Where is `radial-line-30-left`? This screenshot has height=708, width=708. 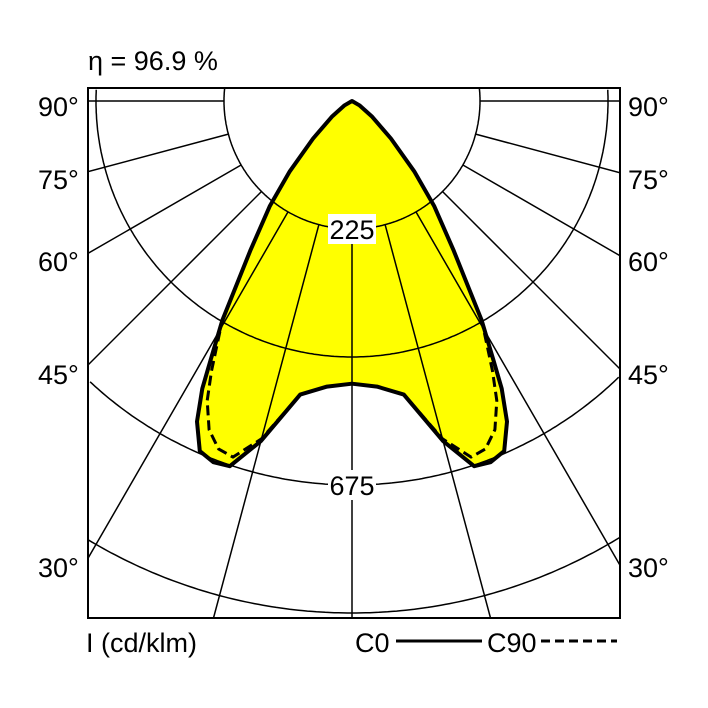
radial-line-30-left is located at coordinates (188, 385).